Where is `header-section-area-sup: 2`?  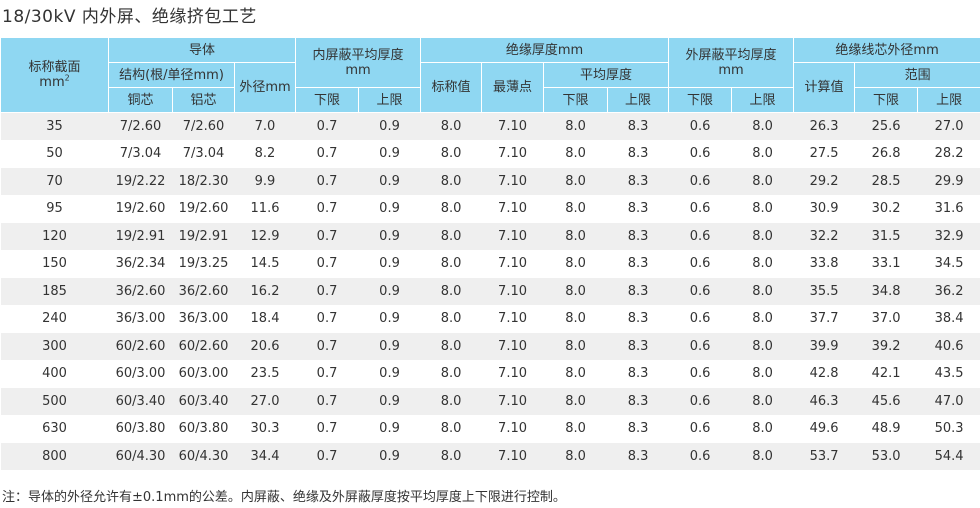 header-section-area-sup: 2 is located at coordinates (67, 78).